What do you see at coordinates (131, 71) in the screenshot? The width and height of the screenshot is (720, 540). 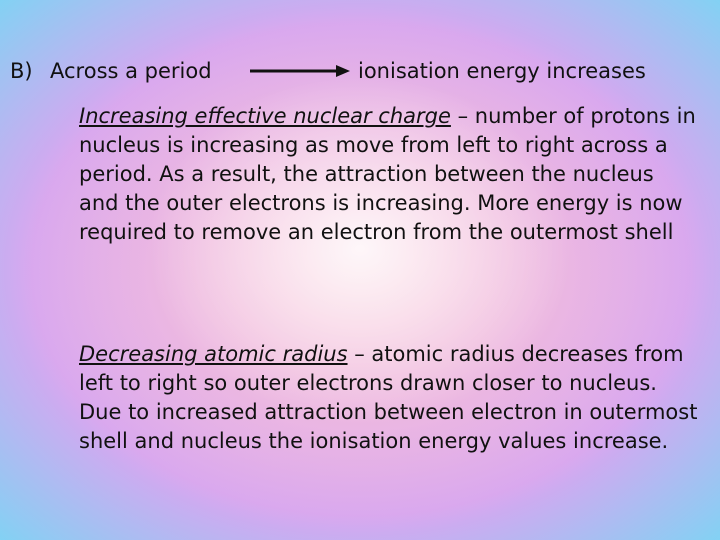 I see `across-period-label: Across a period` at bounding box center [131, 71].